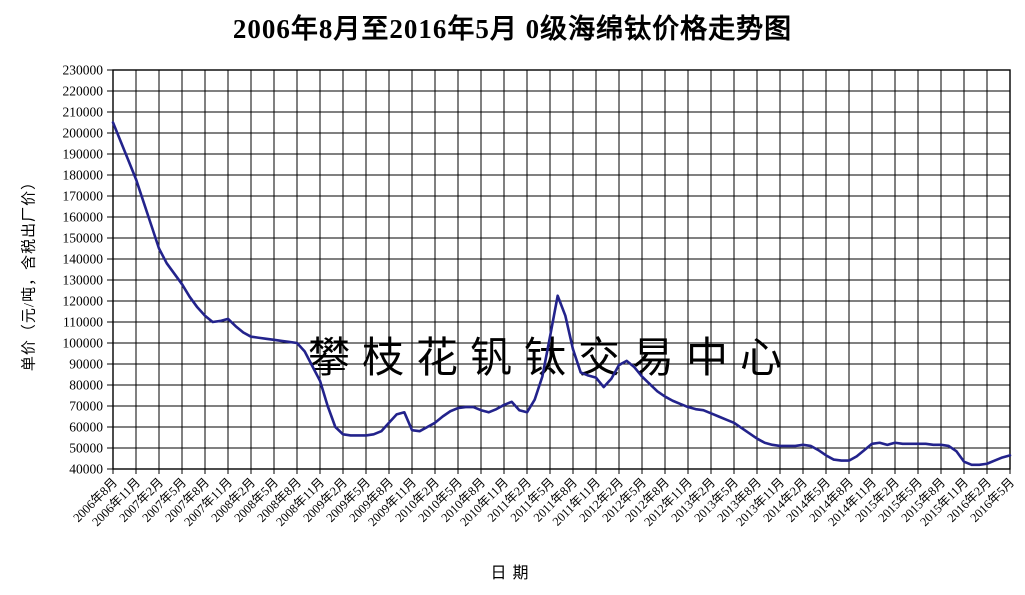  What do you see at coordinates (83, 91) in the screenshot?
I see `svg-text: 220000` at bounding box center [83, 91].